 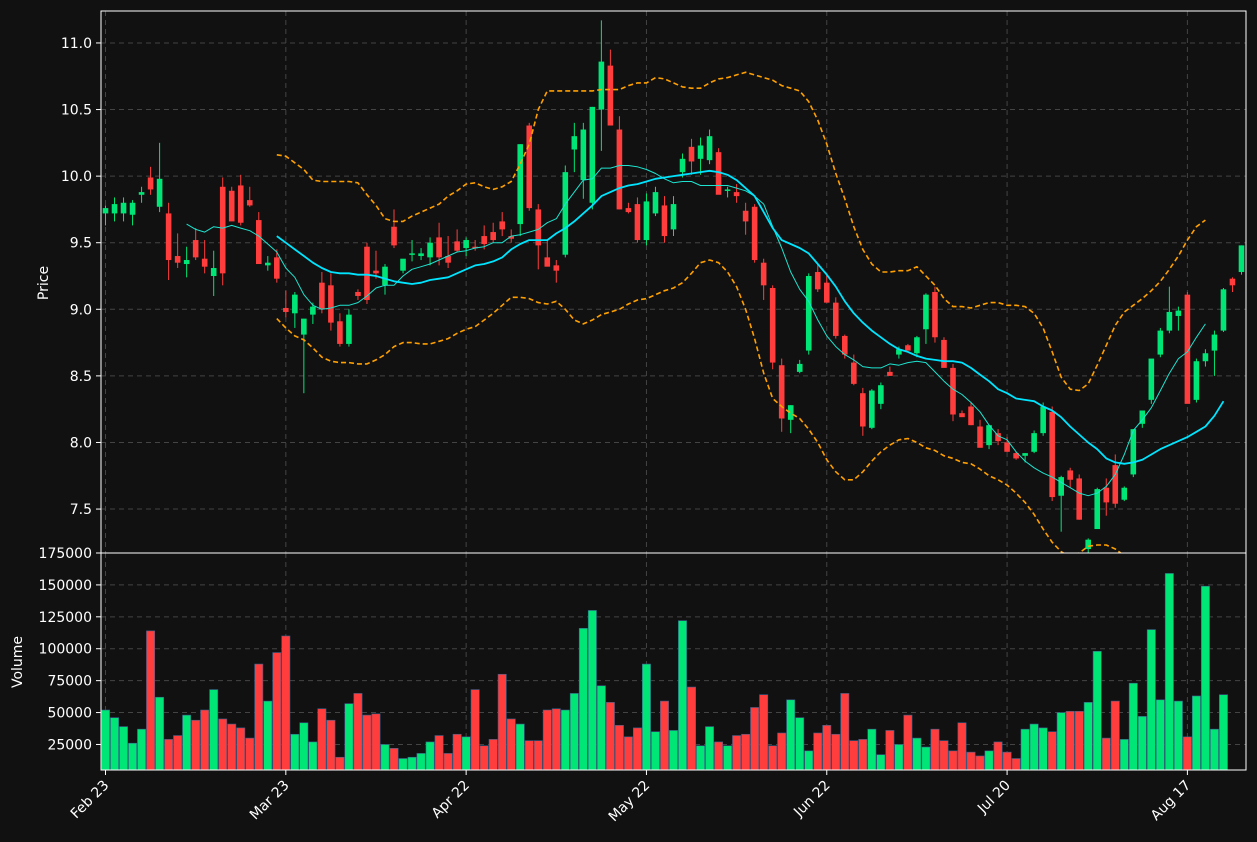 What do you see at coordinates (65, 554) in the screenshot?
I see `volume-tick-label: 175000` at bounding box center [65, 554].